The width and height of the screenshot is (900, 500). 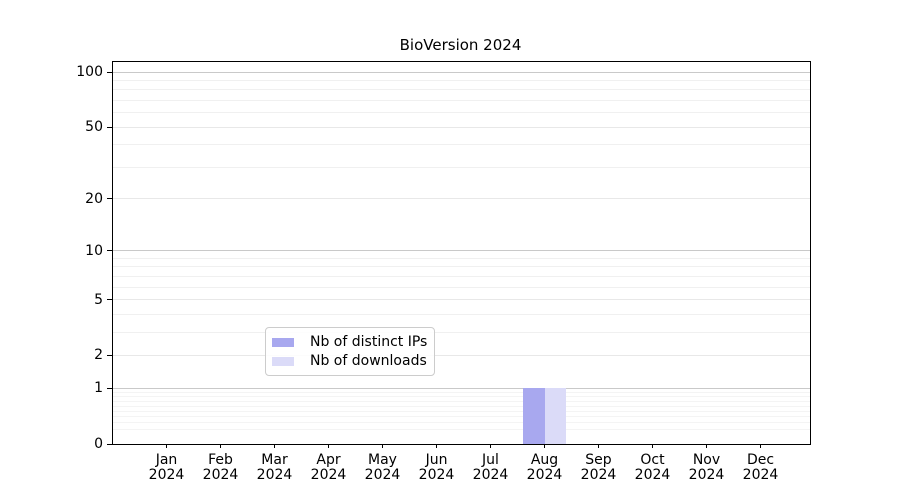 I want to click on x-tick-label-line: May, so click(x=382, y=460).